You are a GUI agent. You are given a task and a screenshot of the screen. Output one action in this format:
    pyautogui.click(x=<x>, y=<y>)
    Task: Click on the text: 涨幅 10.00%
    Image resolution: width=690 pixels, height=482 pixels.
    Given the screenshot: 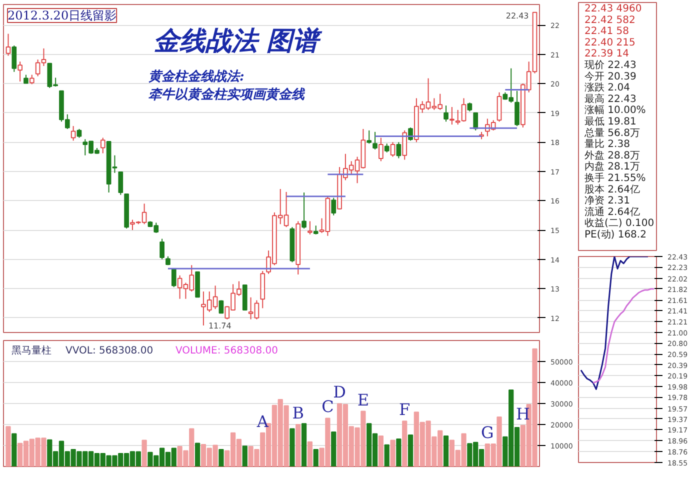 What is the action you would take?
    pyautogui.click(x=615, y=110)
    